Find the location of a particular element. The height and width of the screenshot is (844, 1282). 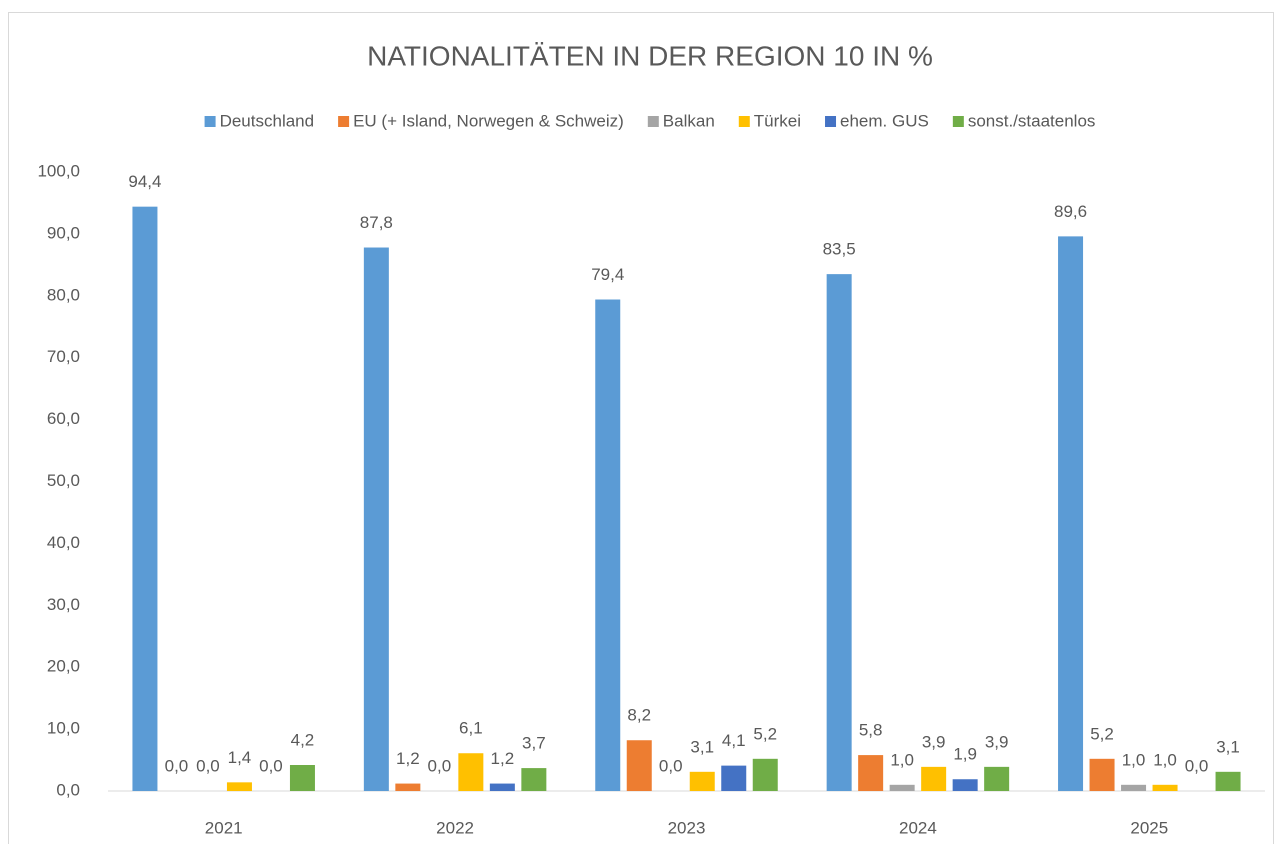

y-tick-label: 0,0 is located at coordinates (68, 789).